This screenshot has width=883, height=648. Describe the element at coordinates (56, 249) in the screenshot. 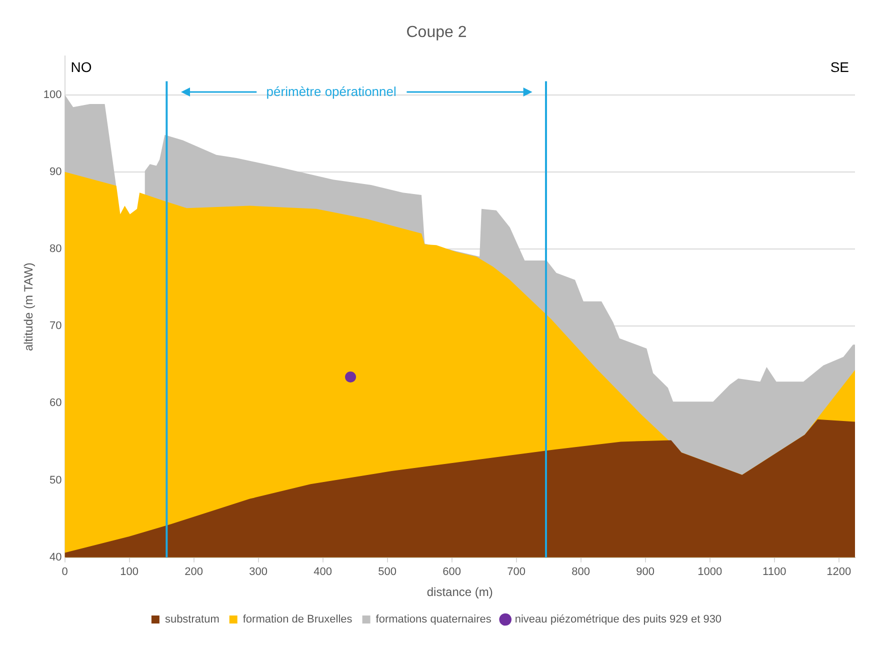

I see `y-tick-label: 80` at that location.